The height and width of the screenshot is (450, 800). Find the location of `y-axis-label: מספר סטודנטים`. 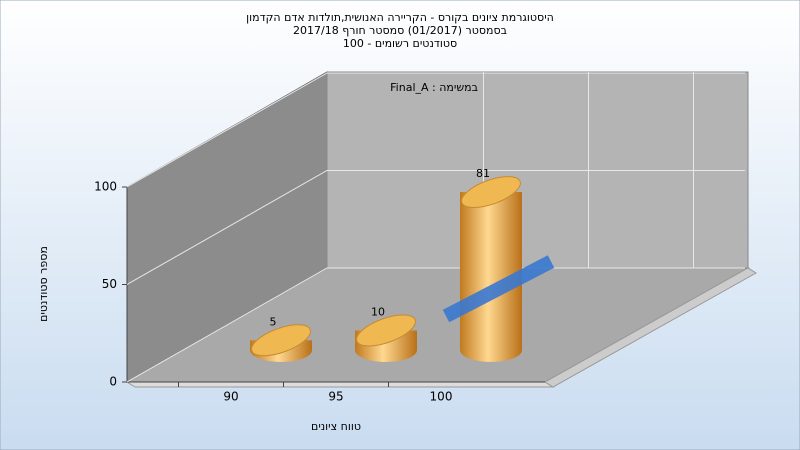

y-axis-label: מספר סטודנטים is located at coordinates (43, 284).